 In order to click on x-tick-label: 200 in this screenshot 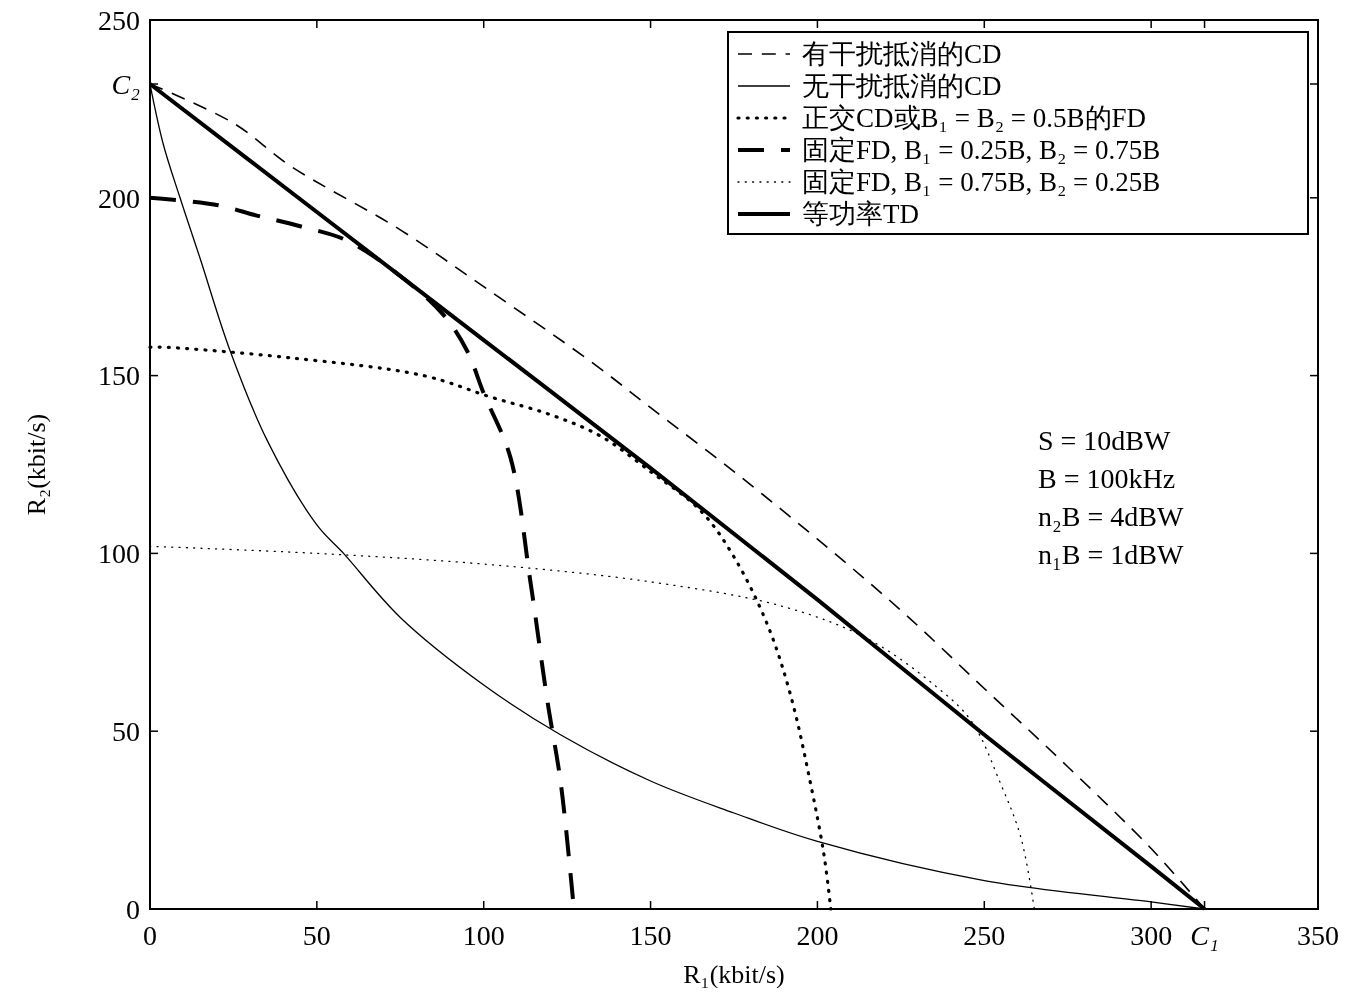, I will do `click(817, 935)`.